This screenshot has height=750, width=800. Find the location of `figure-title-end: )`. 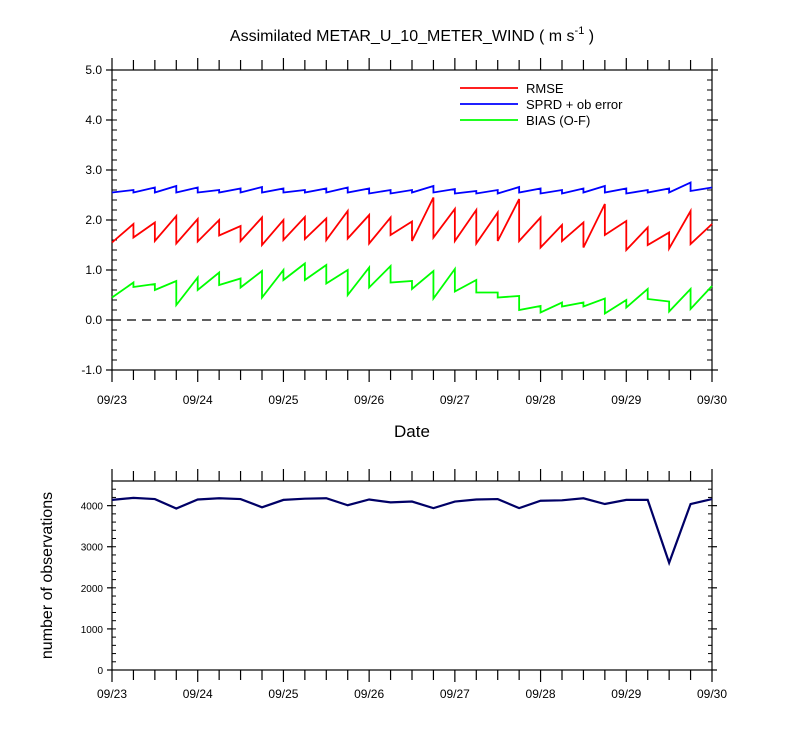

figure-title-end: ) is located at coordinates (589, 36).